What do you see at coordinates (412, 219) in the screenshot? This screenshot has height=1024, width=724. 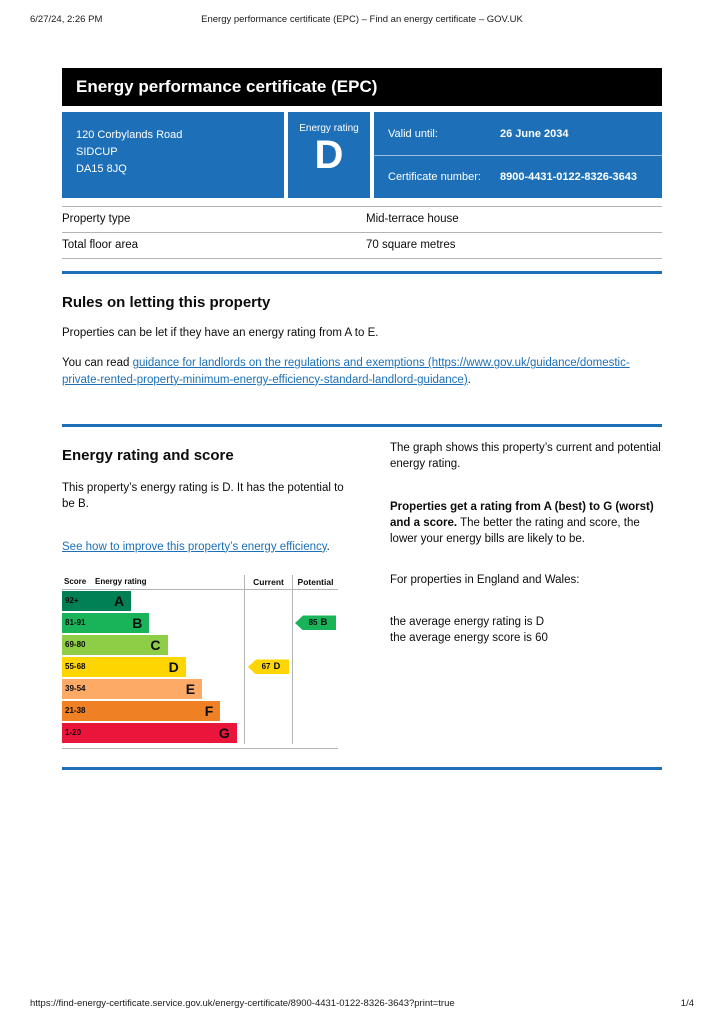 I see `property-type-value: Mid-terrace house` at bounding box center [412, 219].